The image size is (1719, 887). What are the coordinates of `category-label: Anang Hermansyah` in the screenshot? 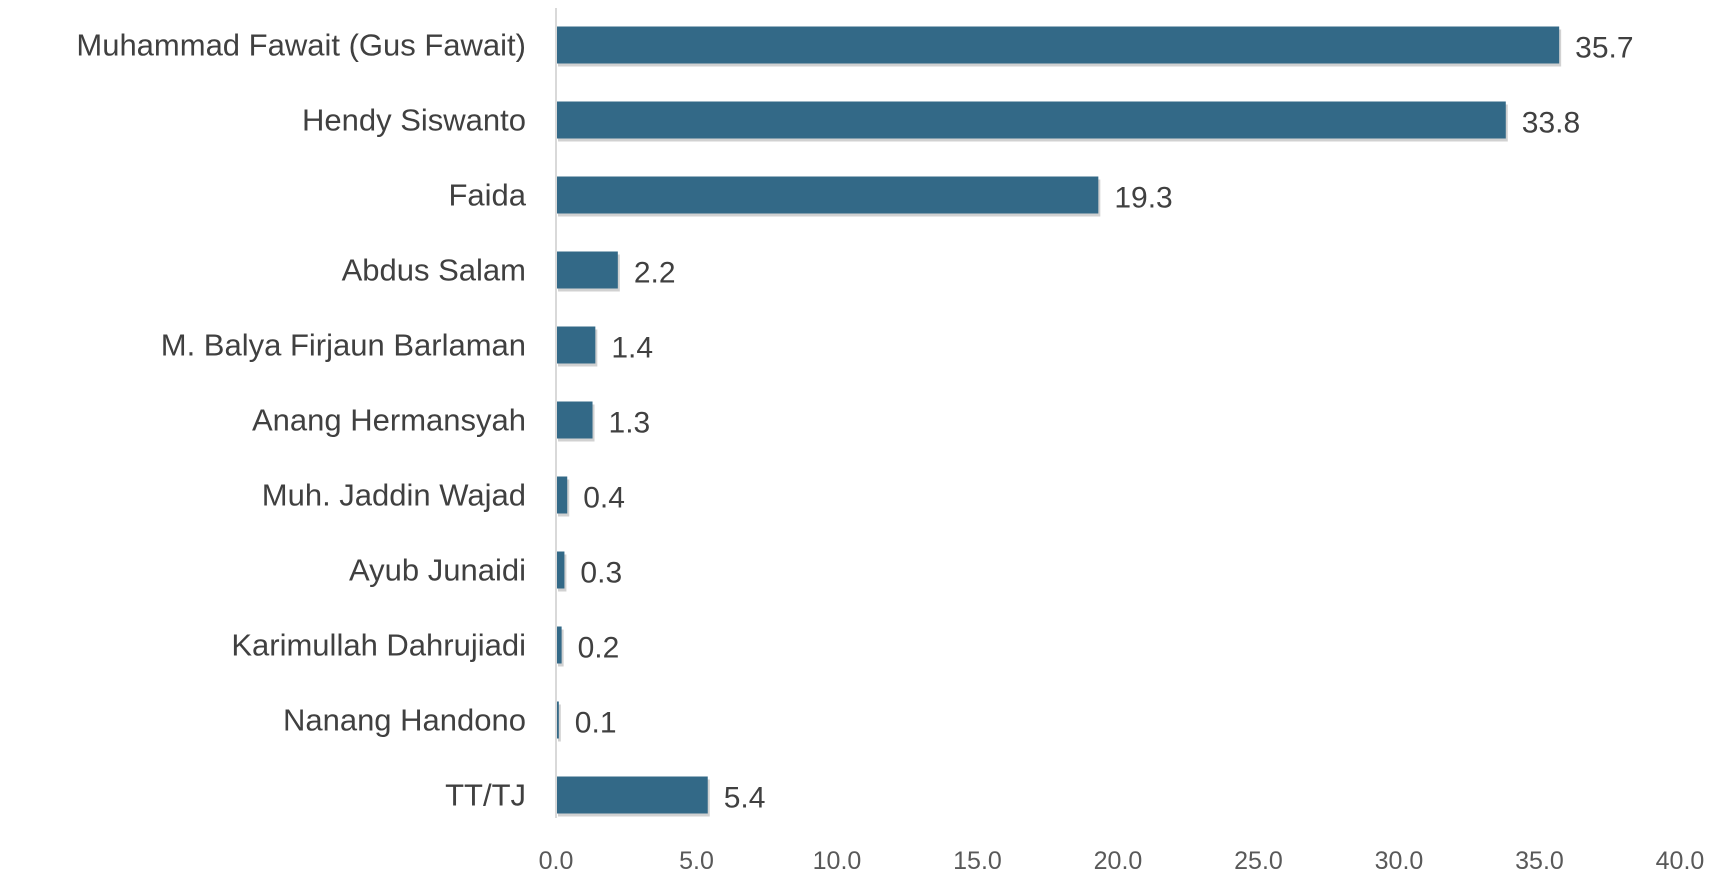 It's located at (389, 420).